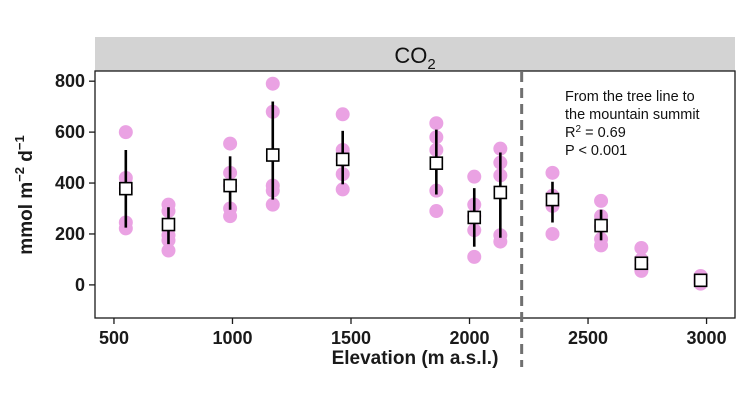  What do you see at coordinates (232, 338) in the screenshot?
I see `x-tick-label: 1000` at bounding box center [232, 338].